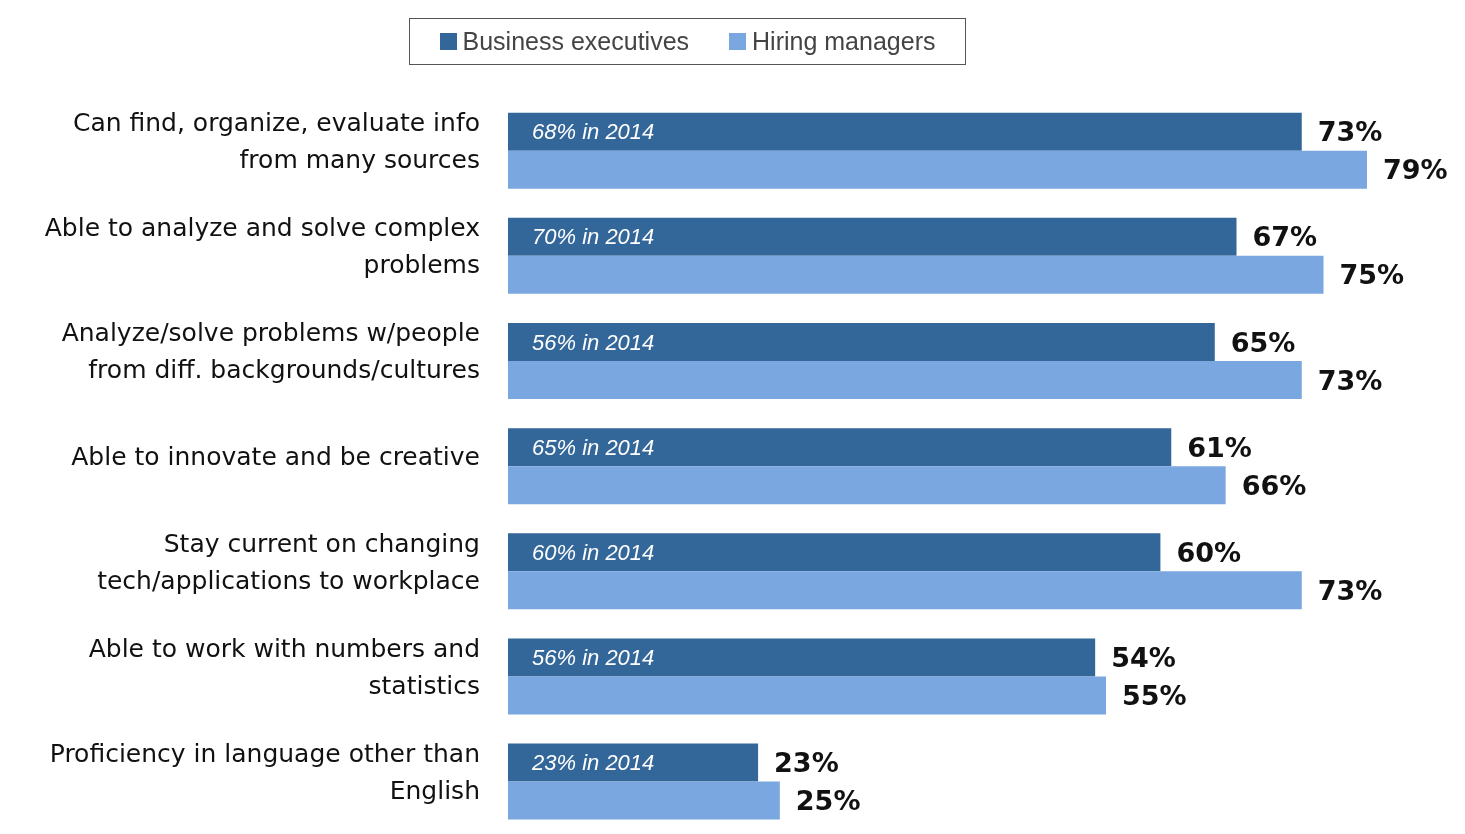 This screenshot has width=1465, height=834. Describe the element at coordinates (593, 763) in the screenshot. I see `annotation: 23% in 2014` at that location.